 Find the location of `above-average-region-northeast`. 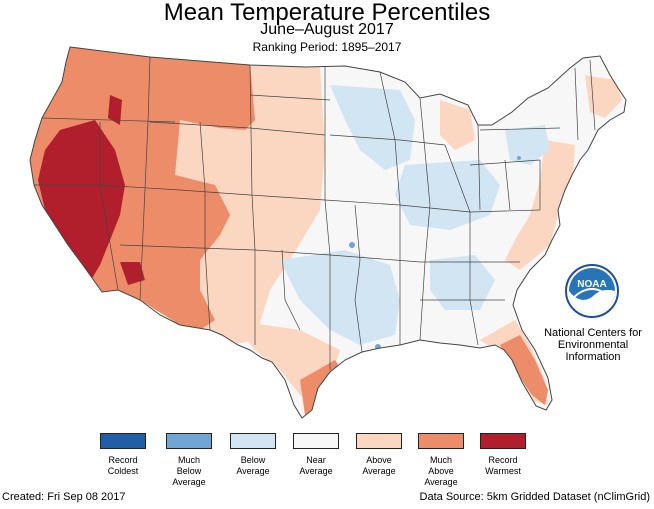

above-average-region-northeast is located at coordinates (603, 96).